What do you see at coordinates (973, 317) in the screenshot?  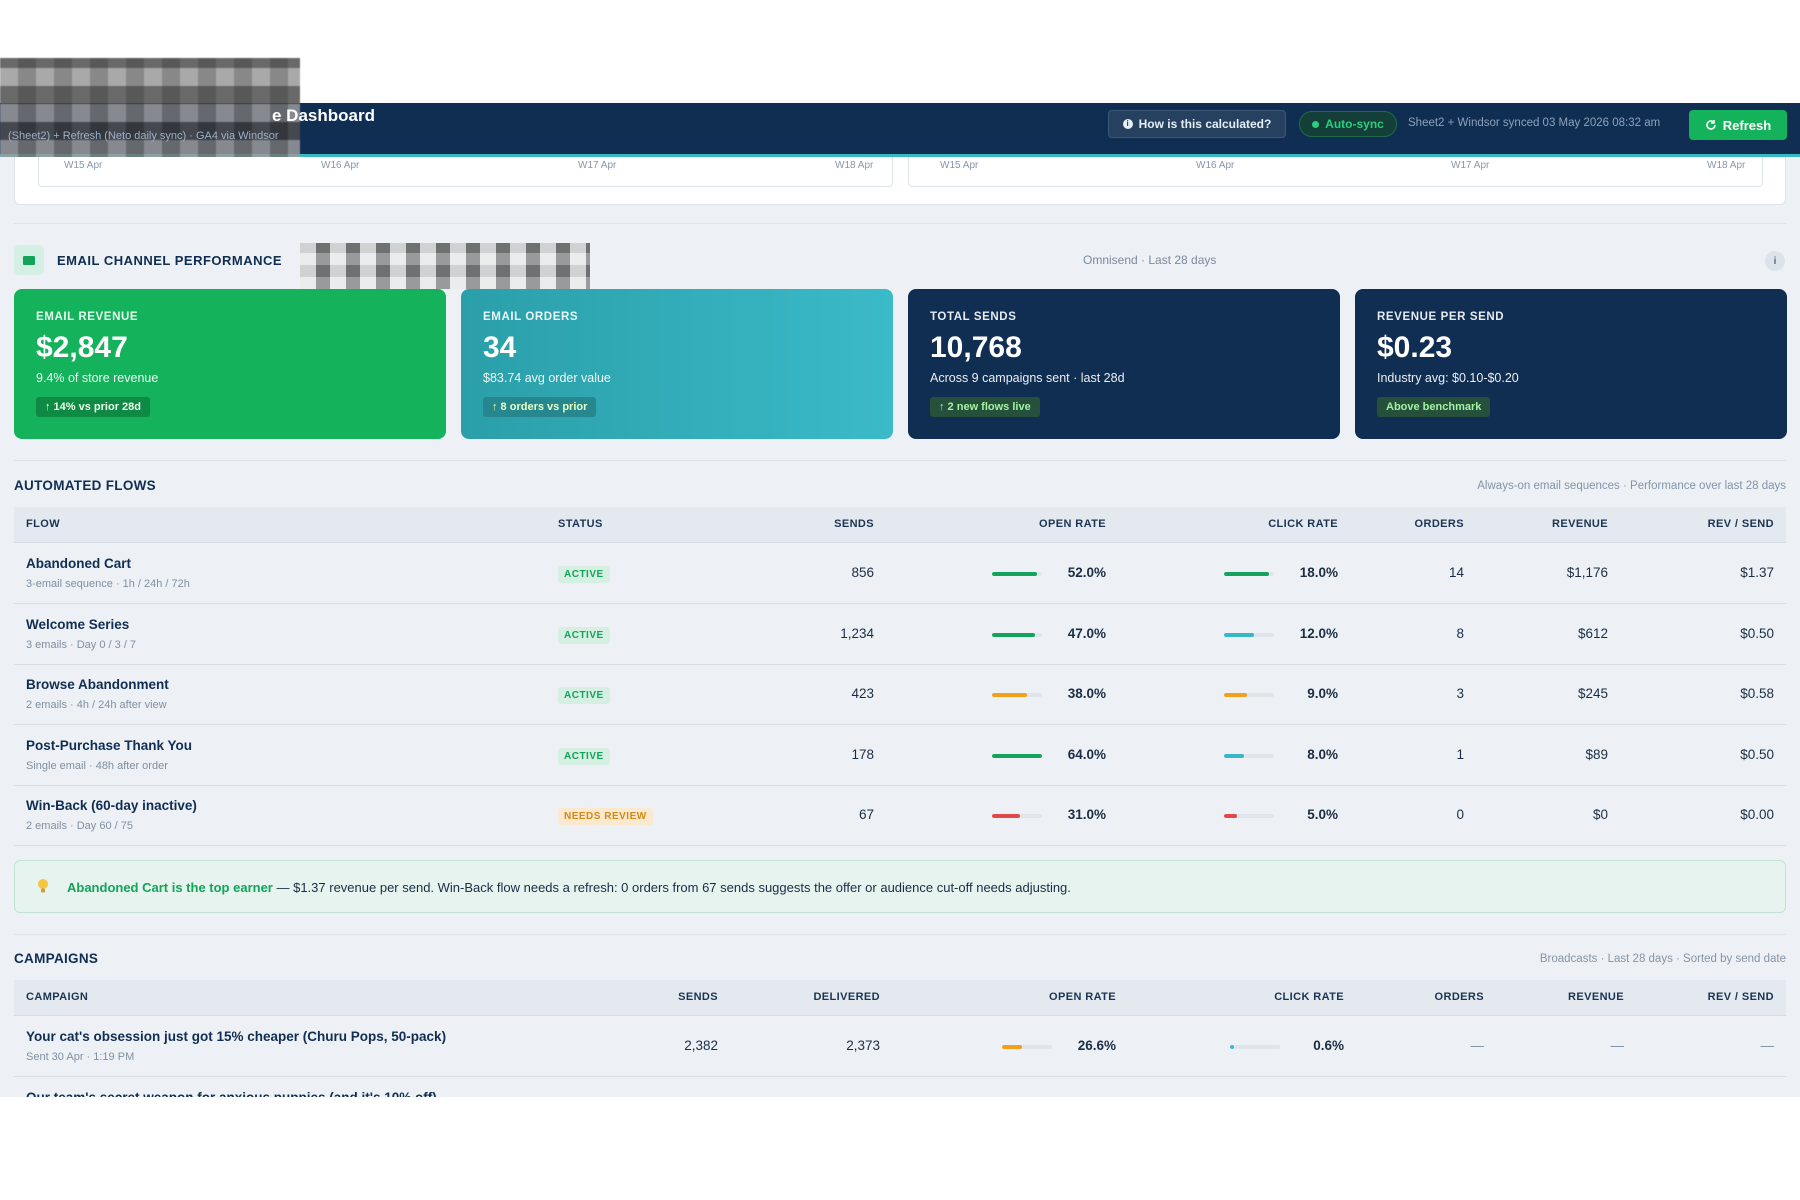 I see `kpi-label: TOTAL SENDS` at bounding box center [973, 317].